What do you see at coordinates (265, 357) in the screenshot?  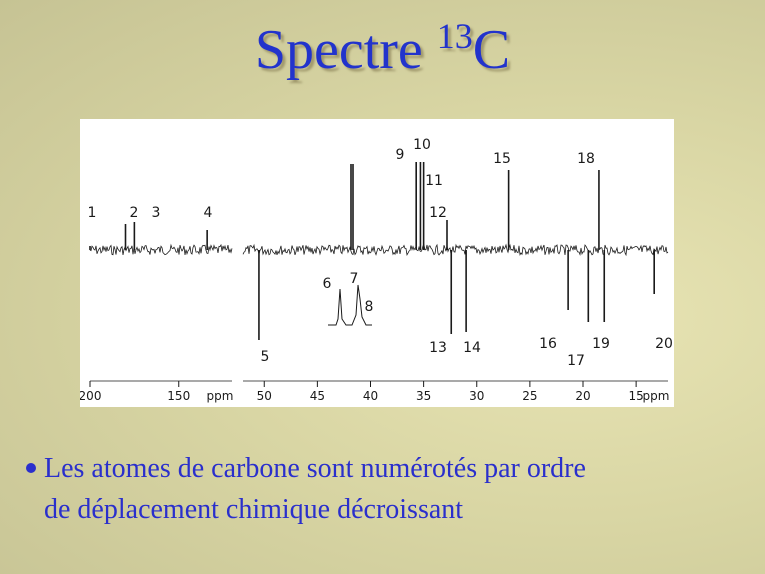 I see `peak-label: 5` at bounding box center [265, 357].